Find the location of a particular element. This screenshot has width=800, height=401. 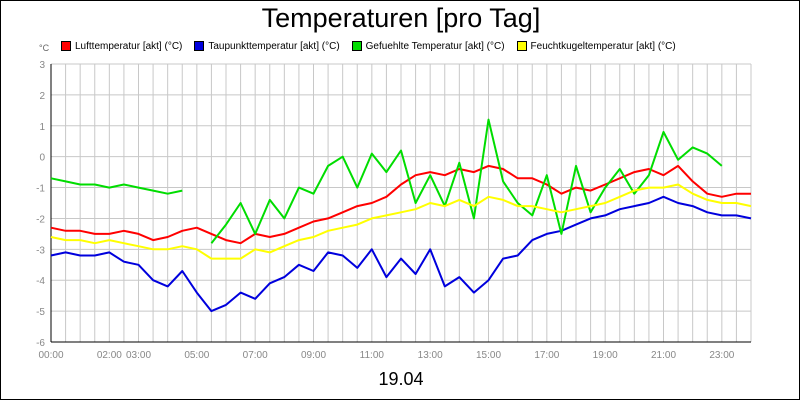

legend-label: Lufttemperatur [akt] (°C) is located at coordinates (129, 46).